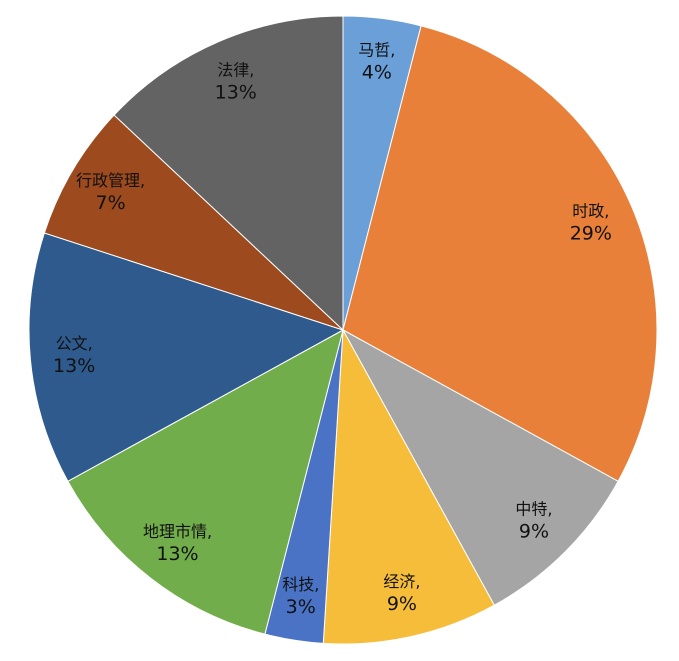 The image size is (679, 661). Describe the element at coordinates (74, 343) in the screenshot. I see `slice-category-label: 公文,` at that location.